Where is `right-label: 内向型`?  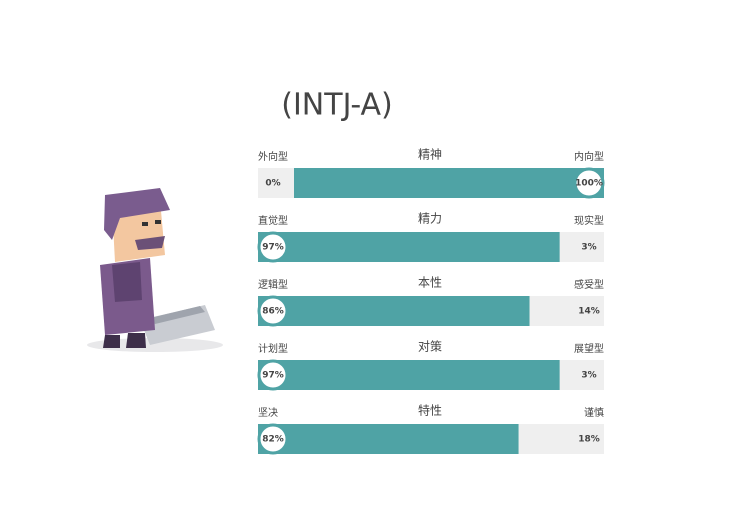 right-label: 内向型 is located at coordinates (589, 156).